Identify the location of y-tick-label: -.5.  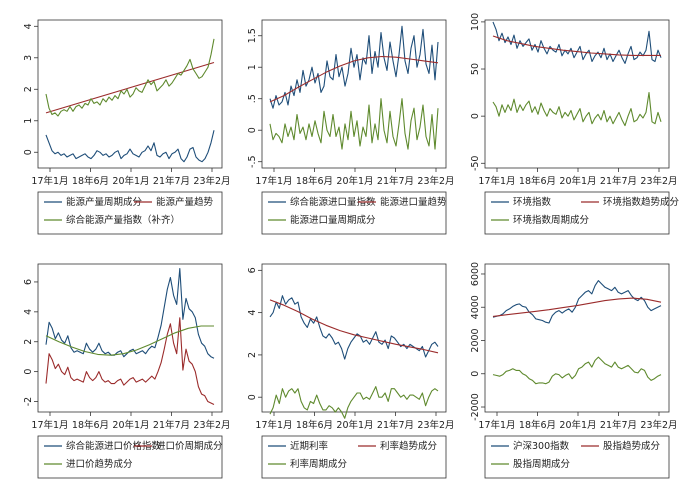
(252, 161).